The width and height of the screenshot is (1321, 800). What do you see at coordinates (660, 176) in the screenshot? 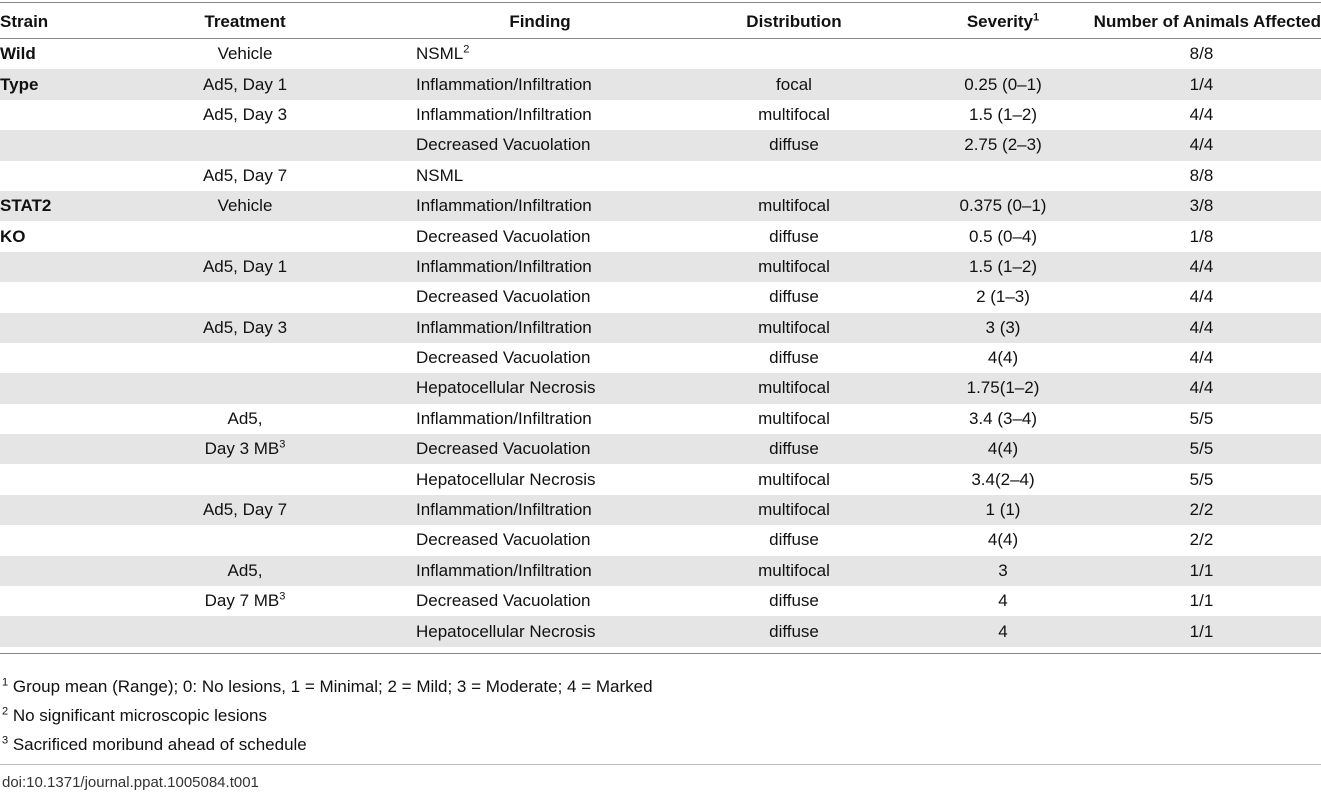
I see `table-row: Ad5, Day 7 NSML 8/8` at bounding box center [660, 176].